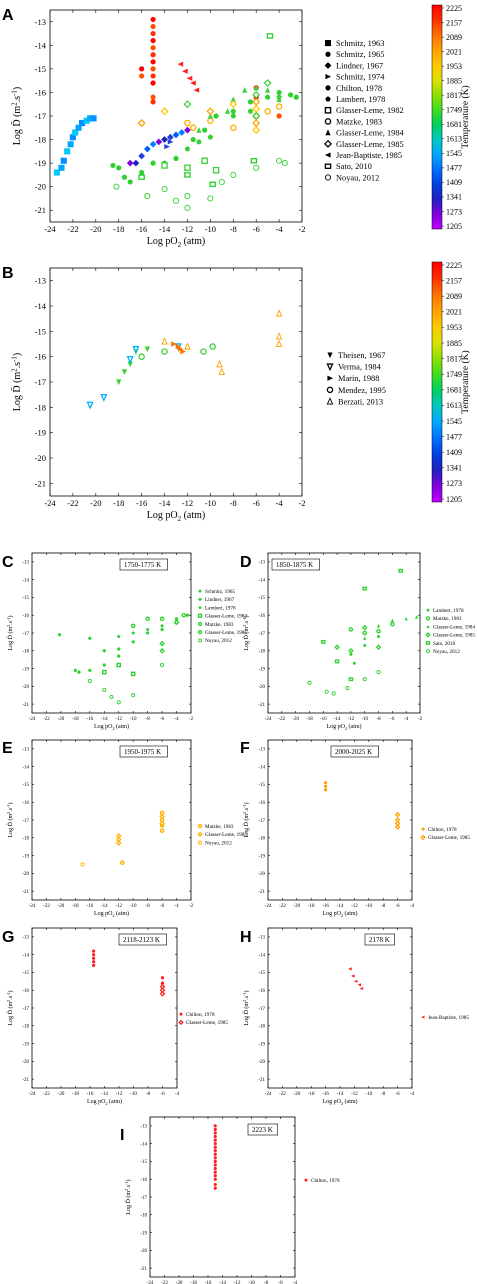  I want to click on legend-label-glasser-leme-1982: Glasser-Leme, 1982, so click(370, 110).